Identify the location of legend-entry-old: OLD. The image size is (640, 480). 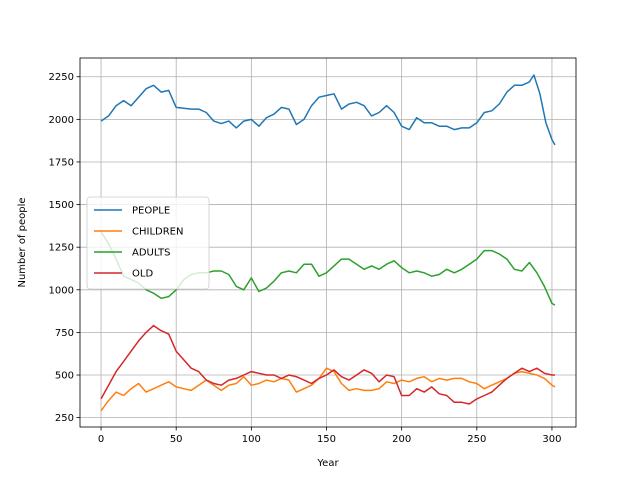
(142, 274).